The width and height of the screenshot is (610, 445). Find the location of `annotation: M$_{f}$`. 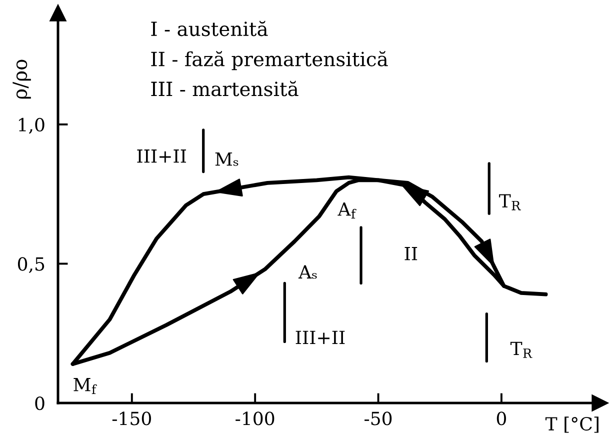

annotation: M$_{f}$ is located at coordinates (85, 386).